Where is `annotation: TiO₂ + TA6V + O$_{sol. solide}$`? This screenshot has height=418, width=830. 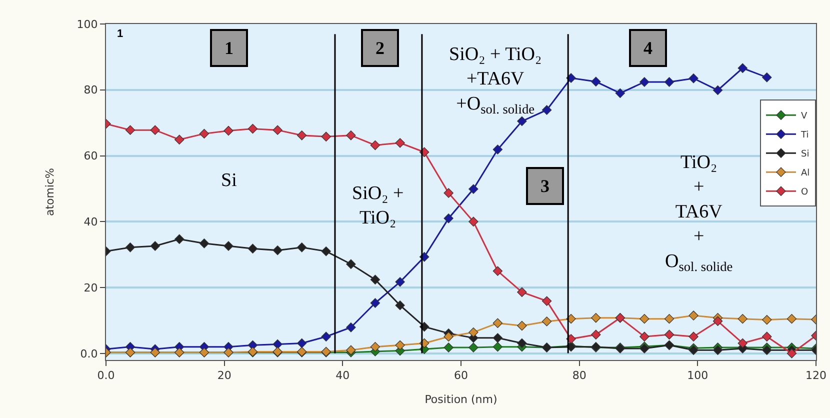 annotation: TiO₂ + TA6V + O$_{sol. solide}$ is located at coordinates (699, 213).